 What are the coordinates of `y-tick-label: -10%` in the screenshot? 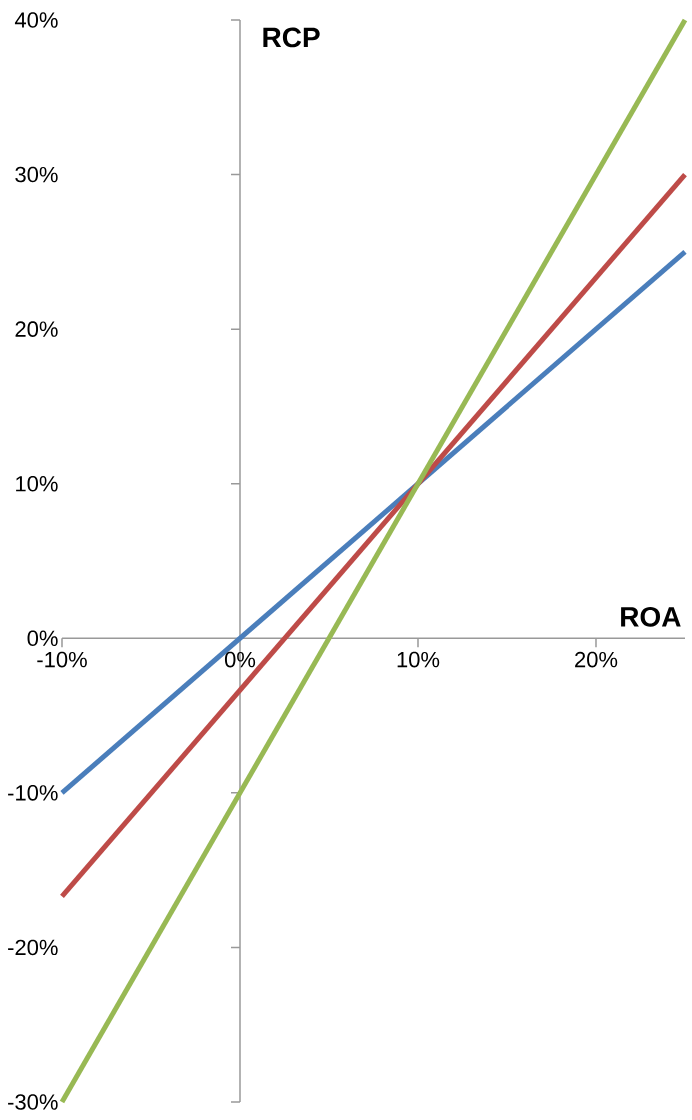 It's located at (33, 793).